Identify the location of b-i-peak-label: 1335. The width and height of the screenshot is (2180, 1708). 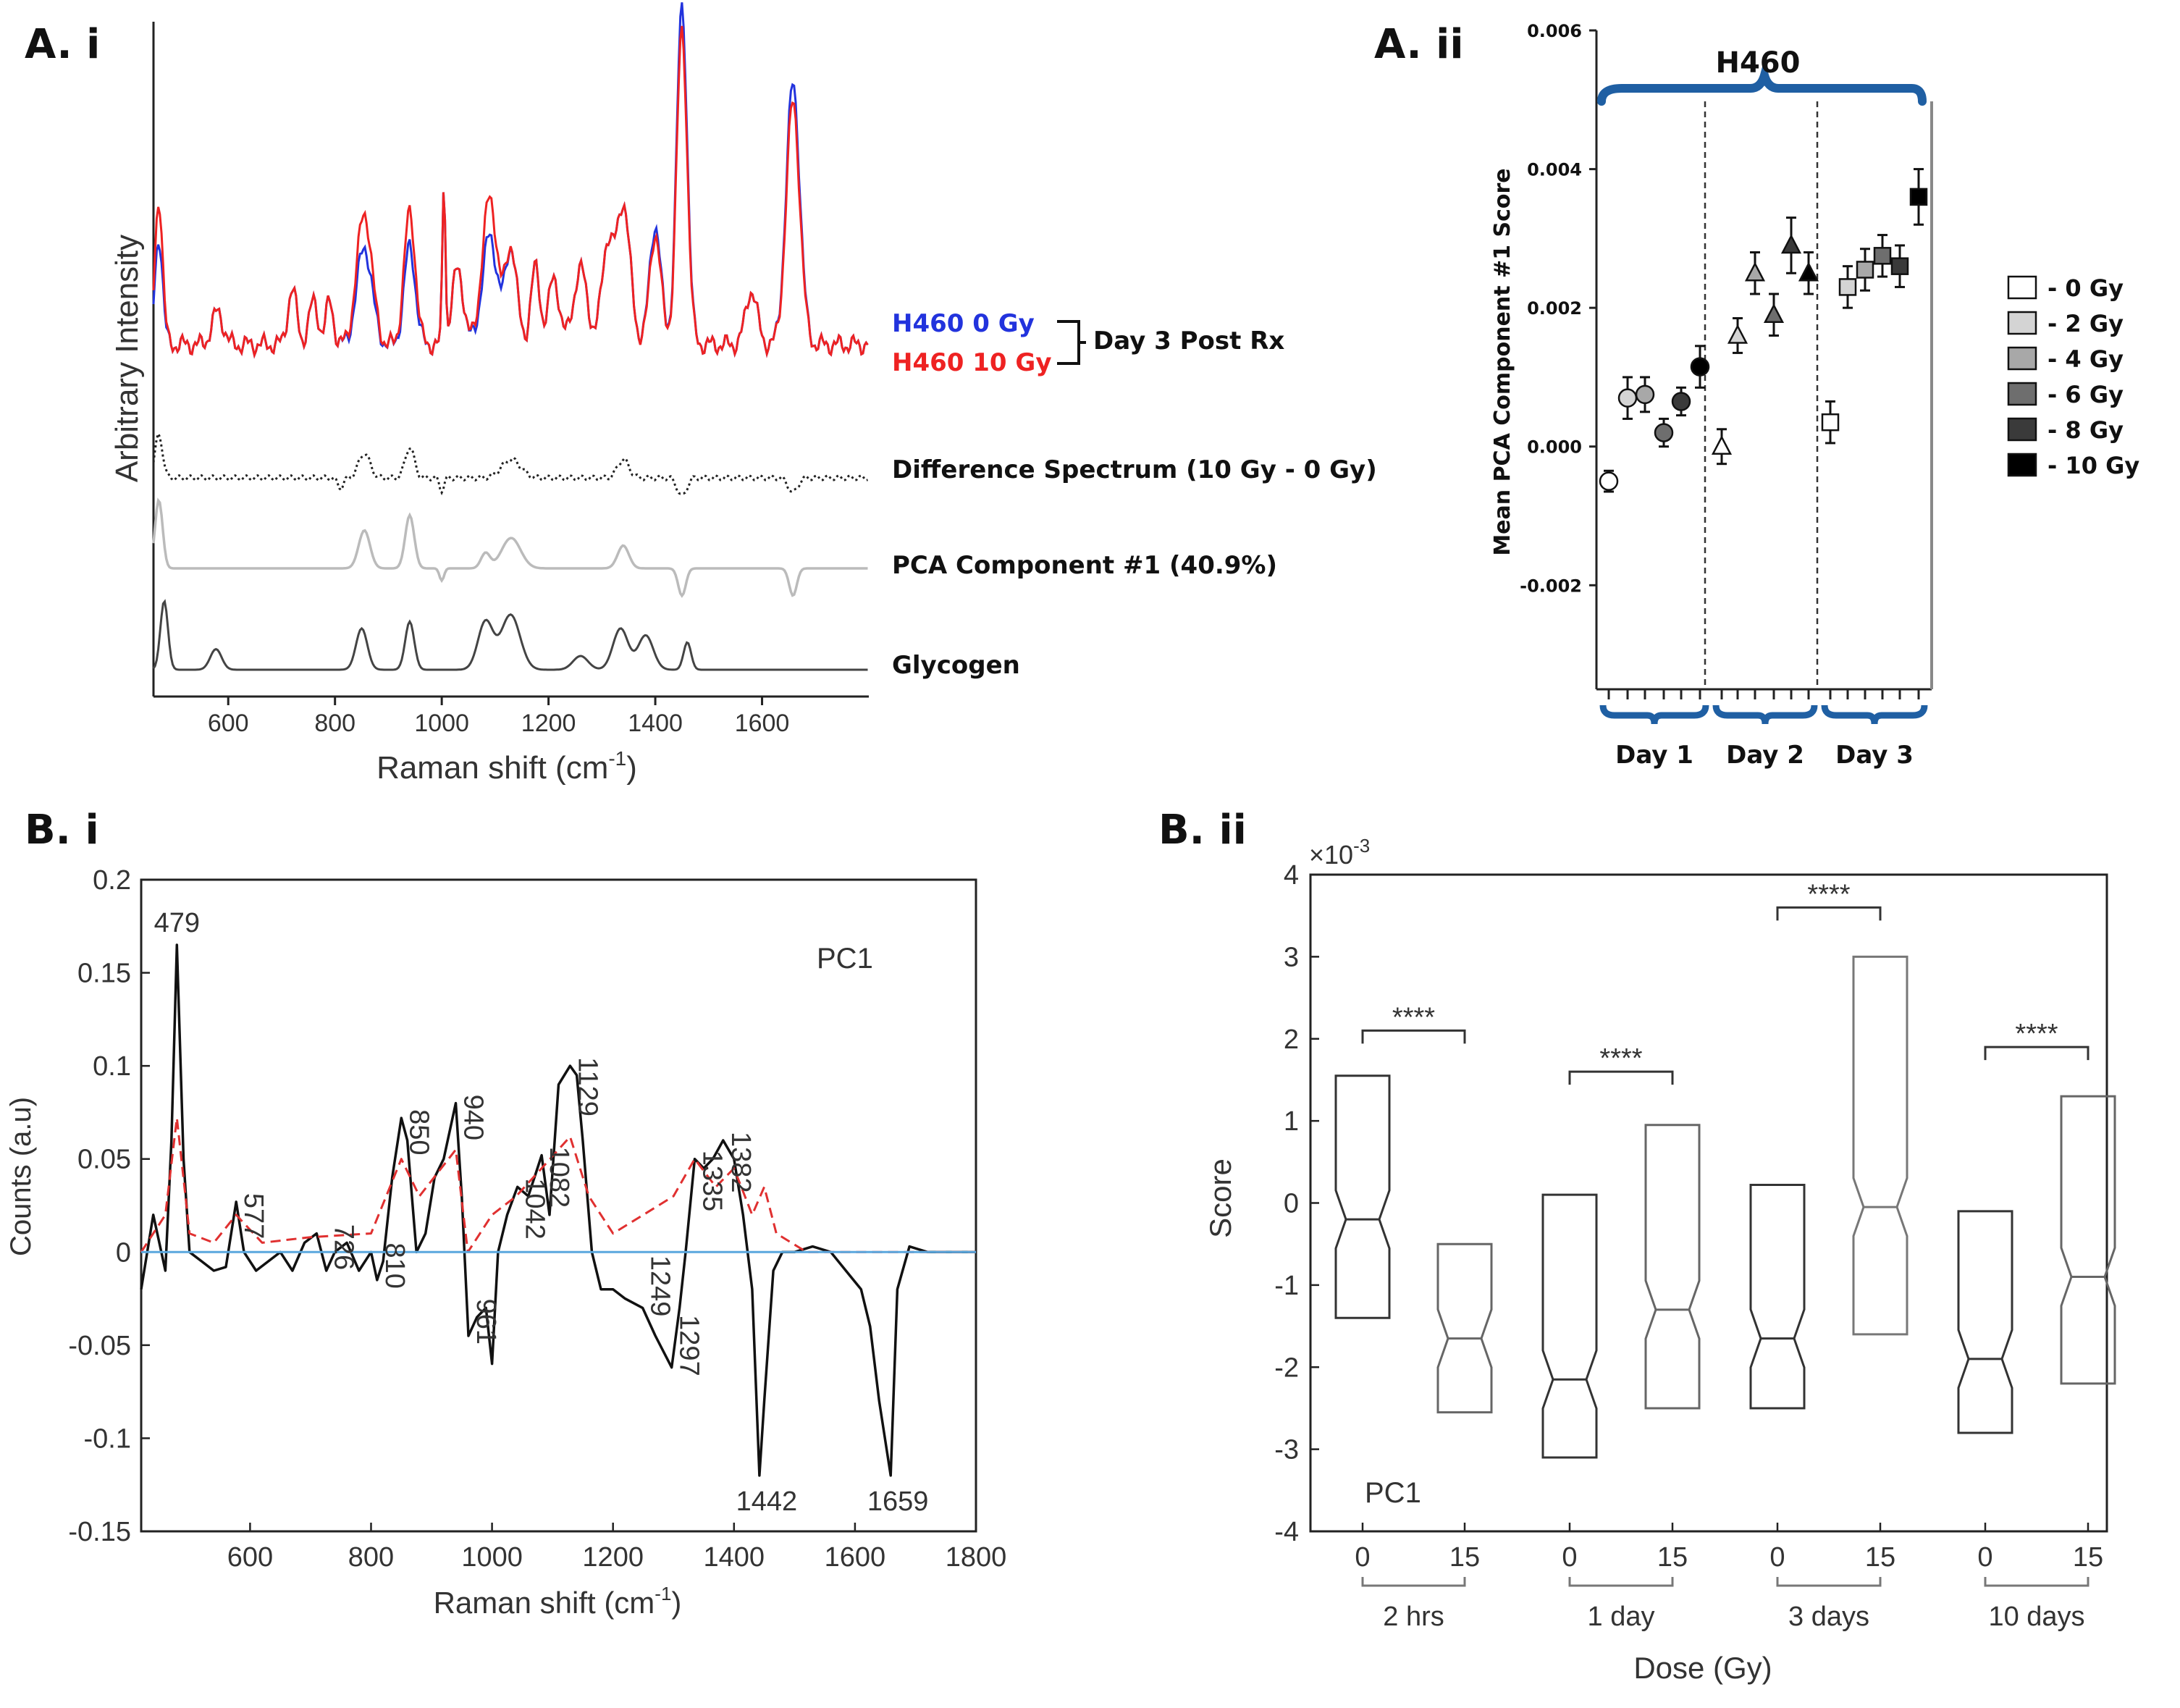
(711, 1181).